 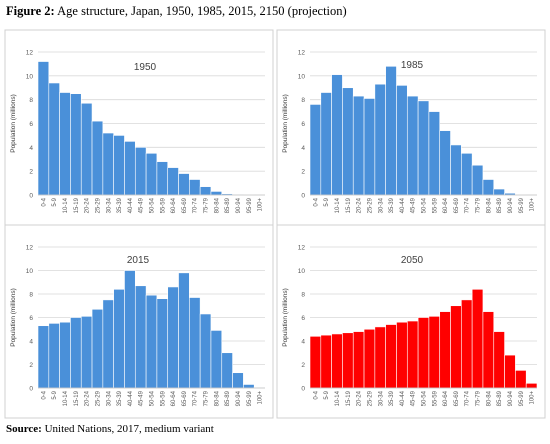 I want to click on x-tick-label: 100+, so click(x=261, y=398).